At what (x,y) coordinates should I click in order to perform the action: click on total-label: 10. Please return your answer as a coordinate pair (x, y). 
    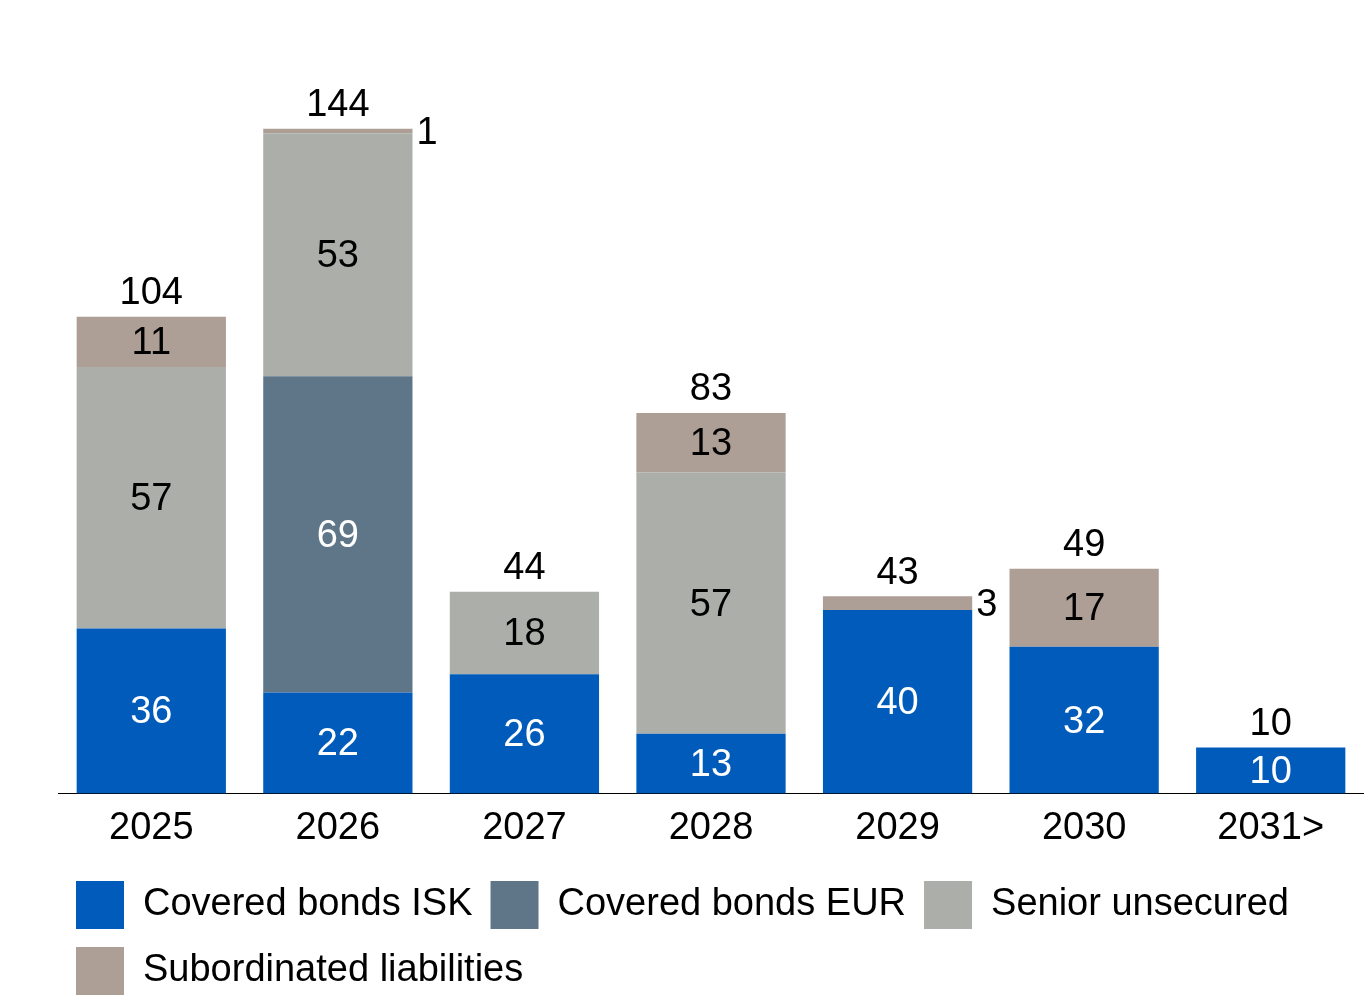
    Looking at the image, I should click on (1270, 722).